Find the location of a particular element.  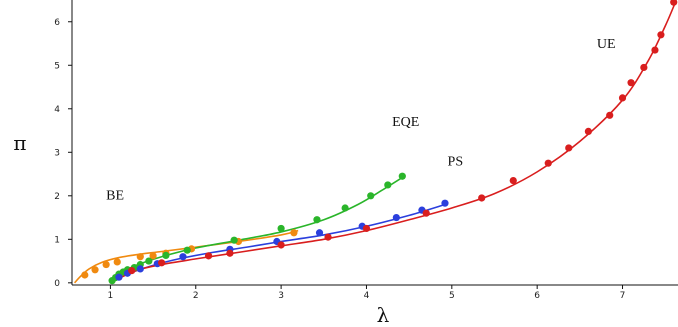

x-axis-label: λ is located at coordinates (383, 315).